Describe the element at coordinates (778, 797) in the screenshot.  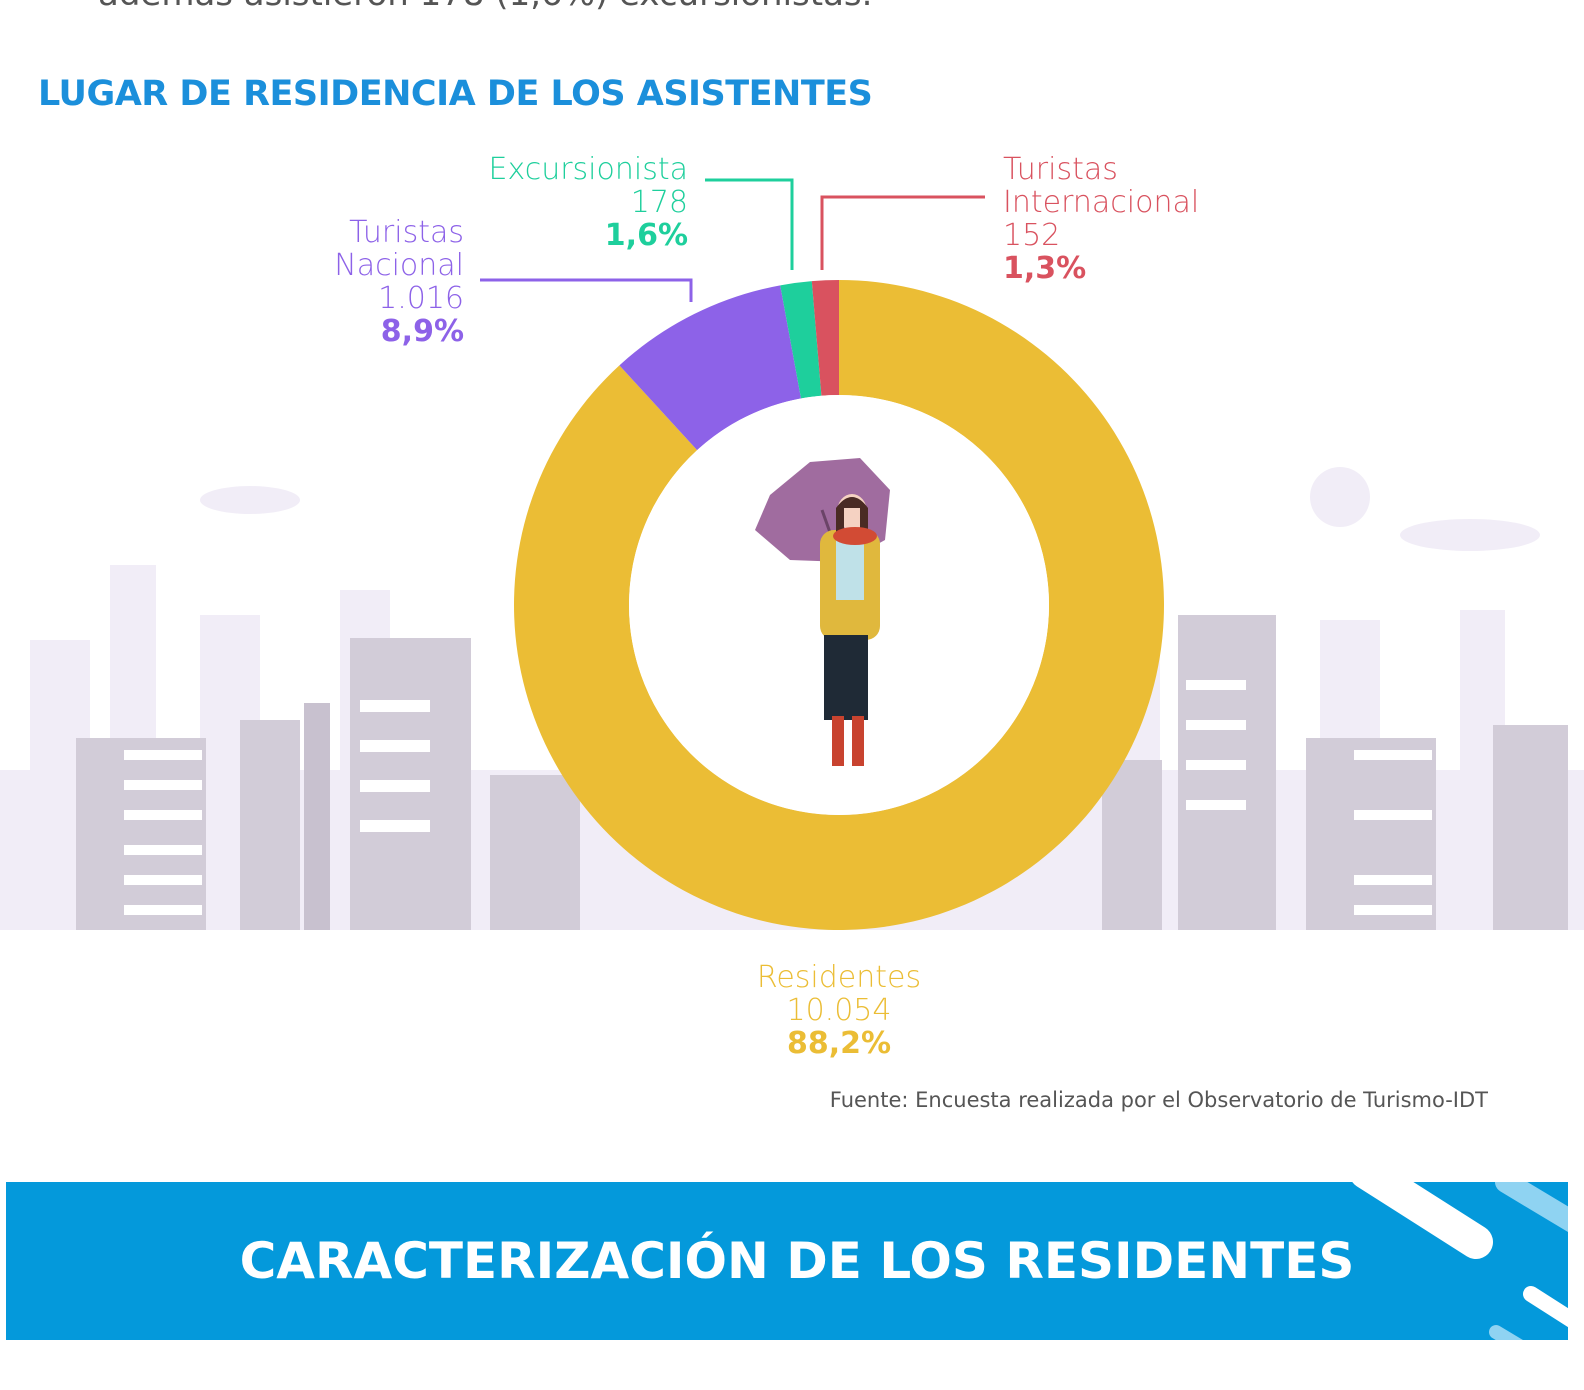
I see `windows` at that location.